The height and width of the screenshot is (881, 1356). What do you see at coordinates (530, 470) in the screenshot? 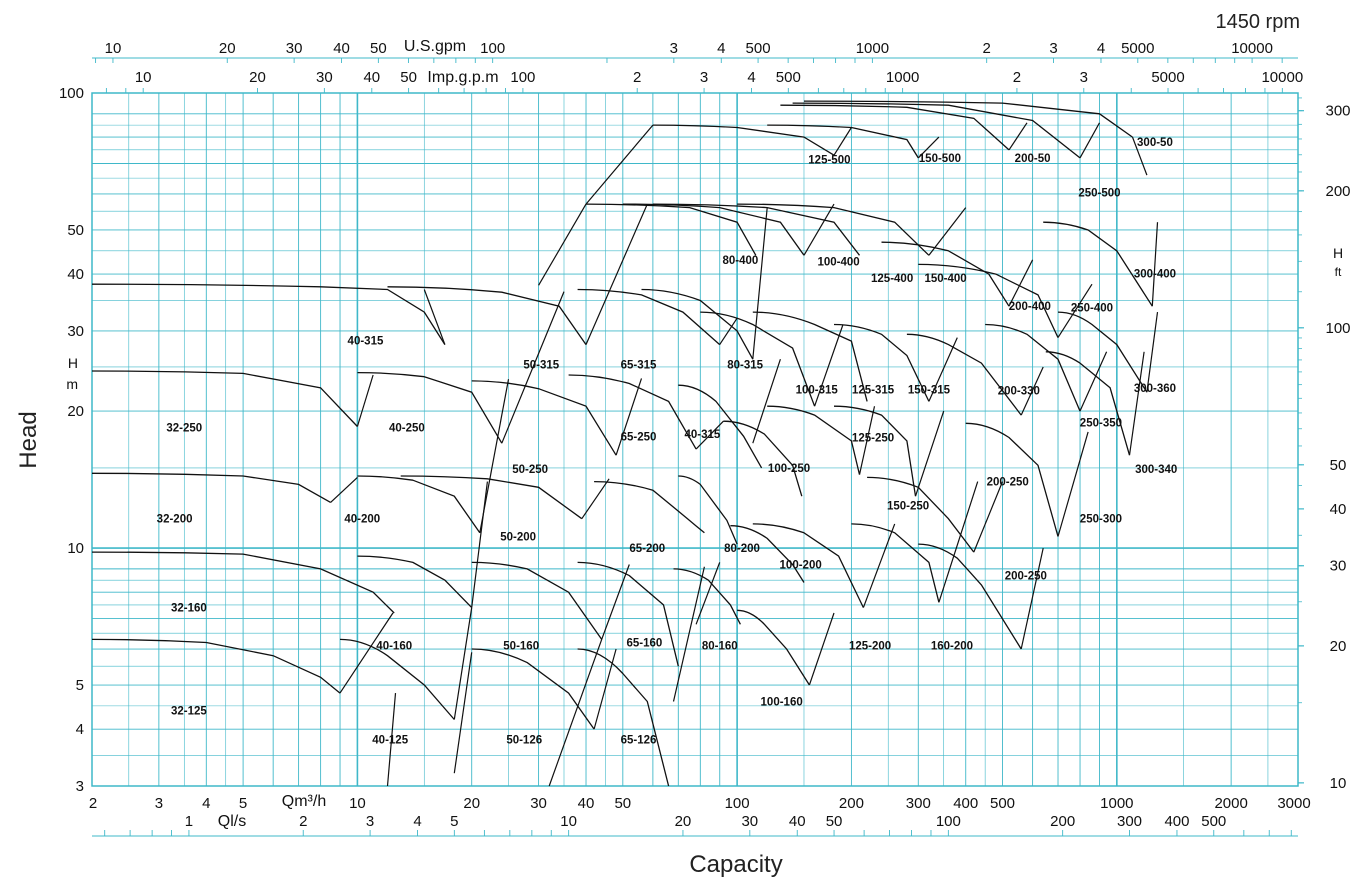
I see `curve-label: 50-250` at bounding box center [530, 470].